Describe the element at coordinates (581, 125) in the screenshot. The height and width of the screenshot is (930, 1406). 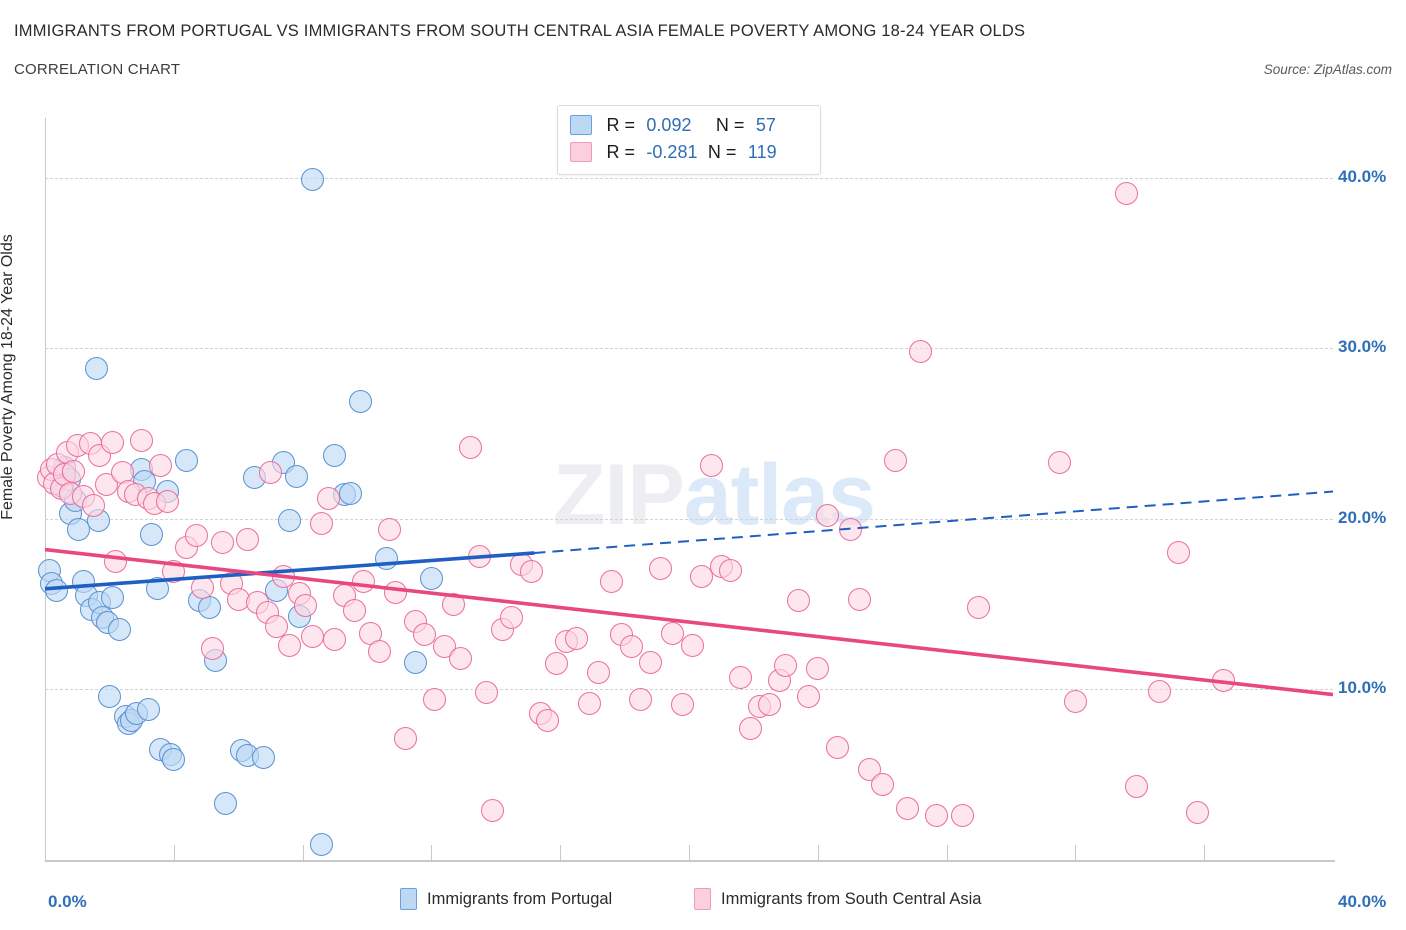
I see `blue-swatch-icon` at that location.